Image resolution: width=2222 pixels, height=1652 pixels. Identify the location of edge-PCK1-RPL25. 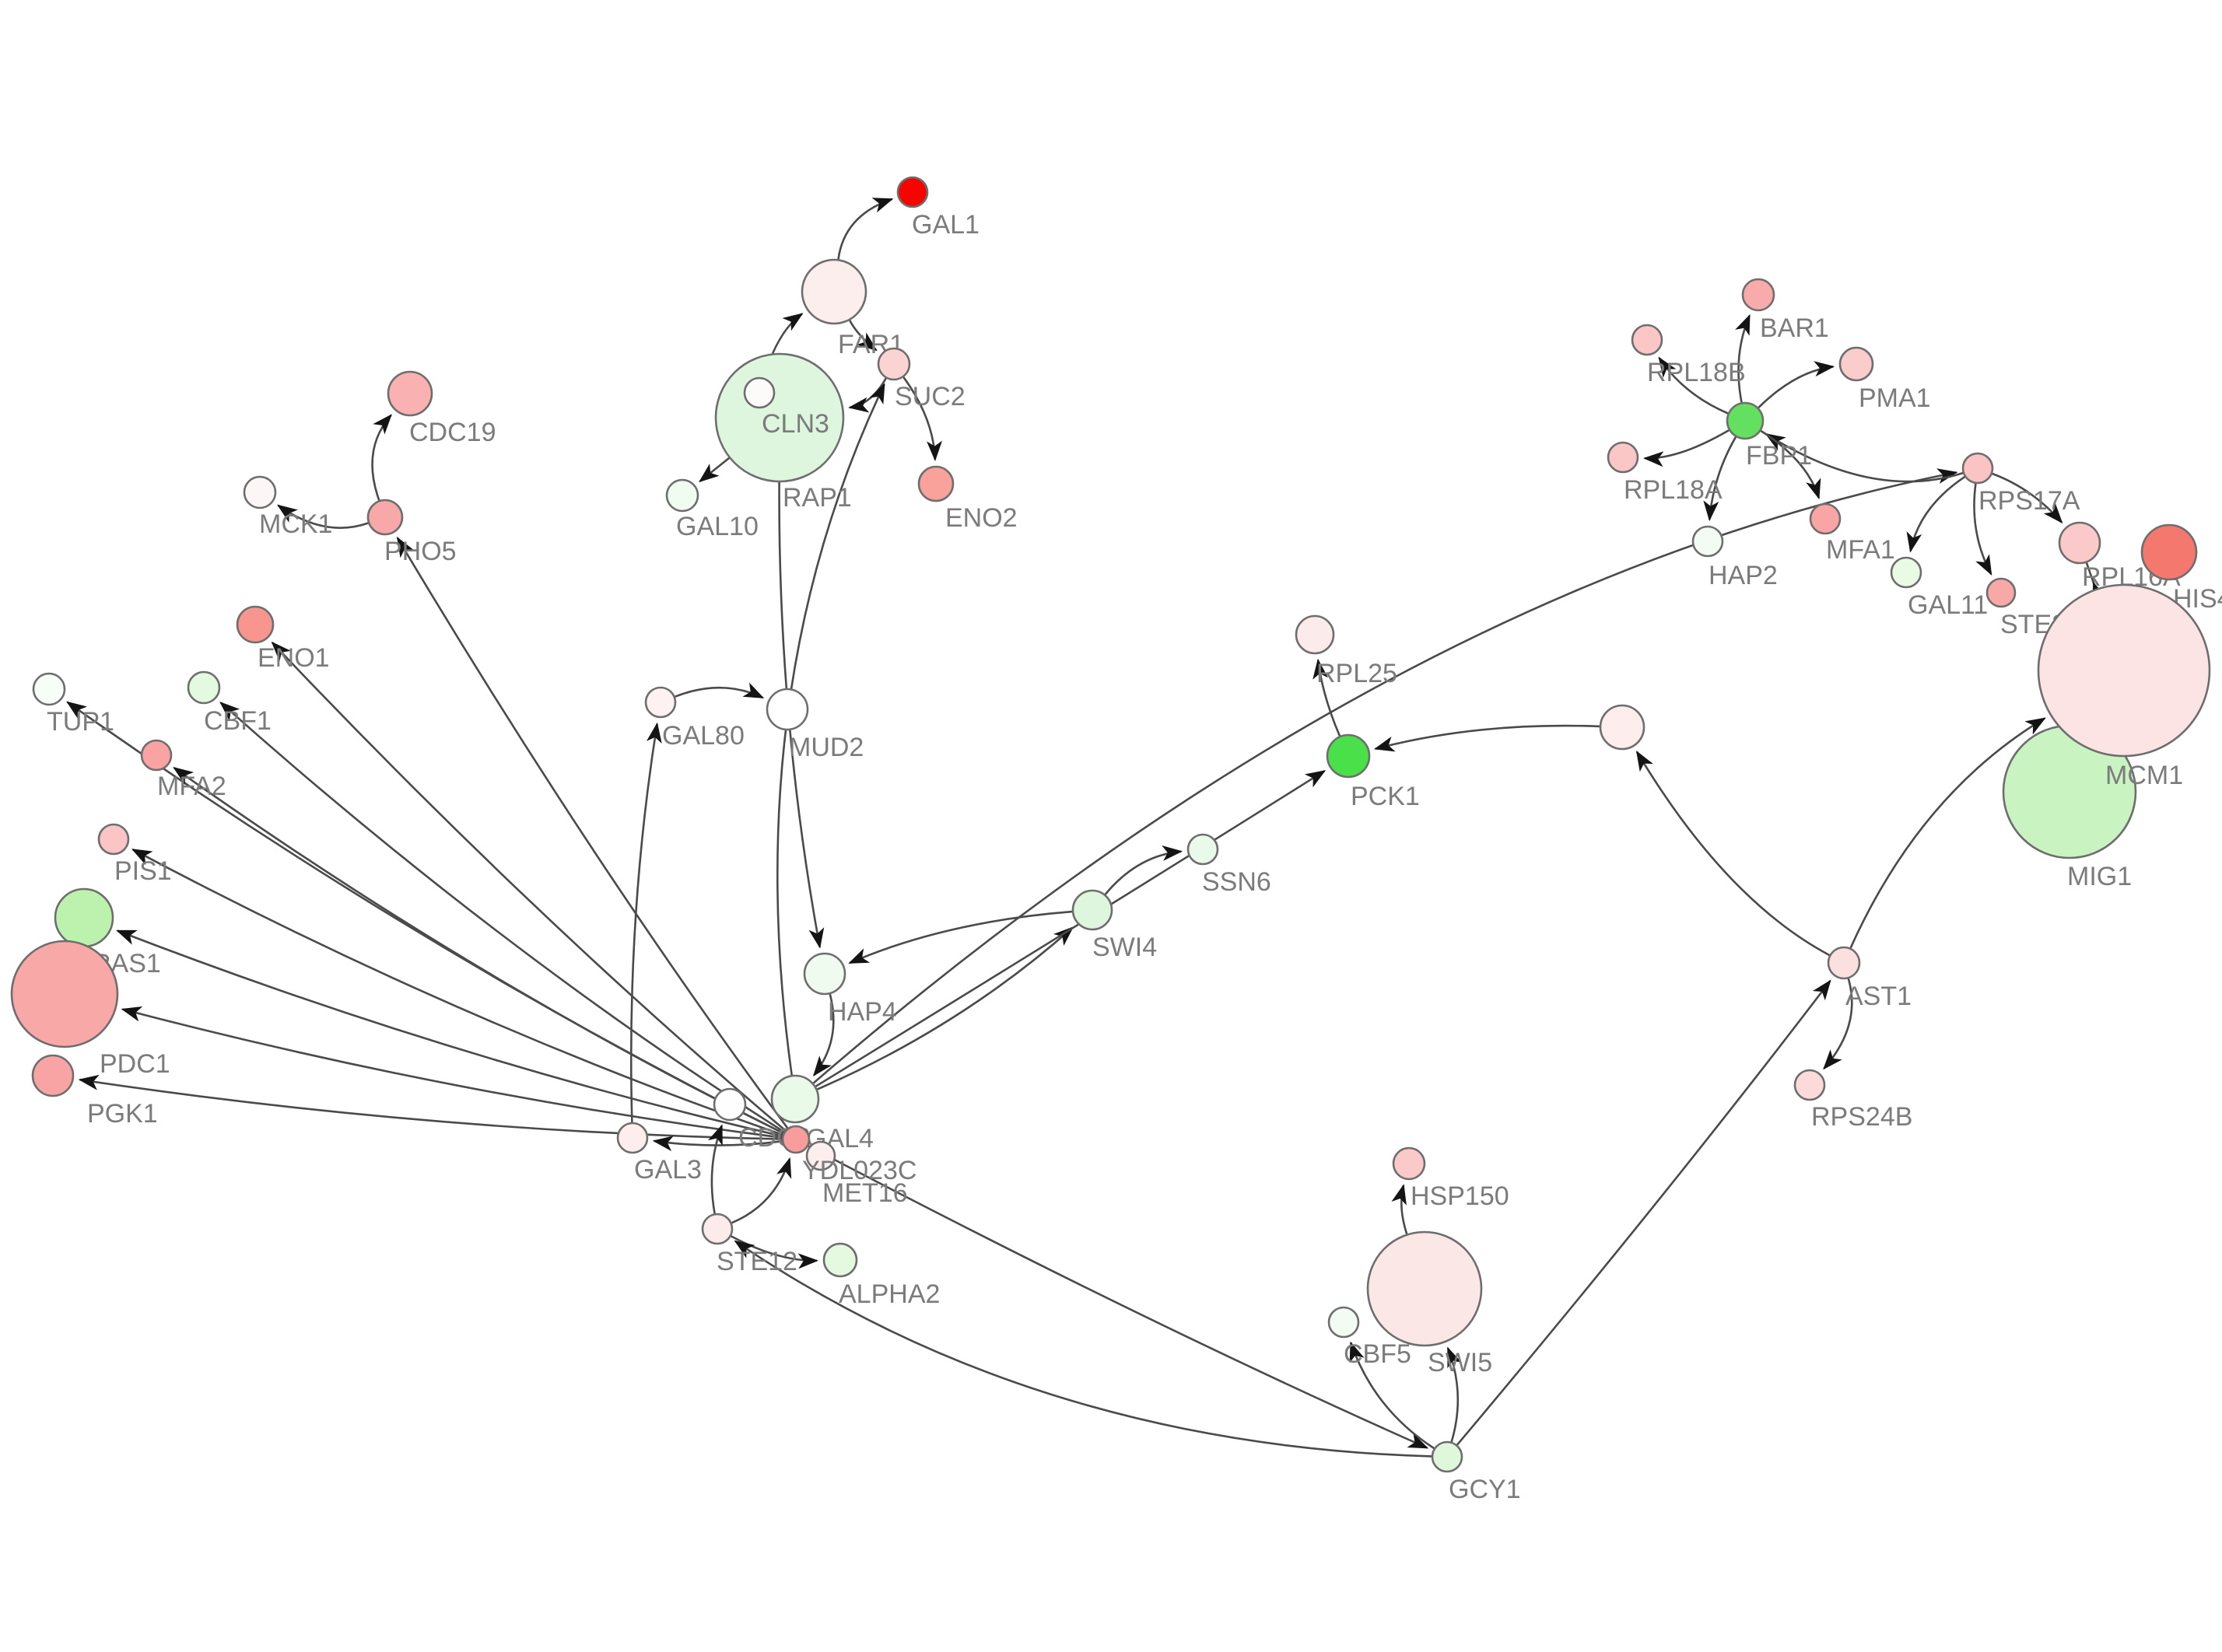
(1327, 697).